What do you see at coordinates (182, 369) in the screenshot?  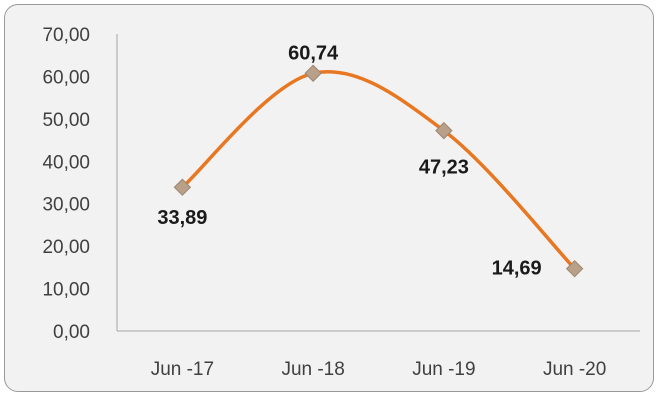 I see `x-tick-label: Jun -17` at bounding box center [182, 369].